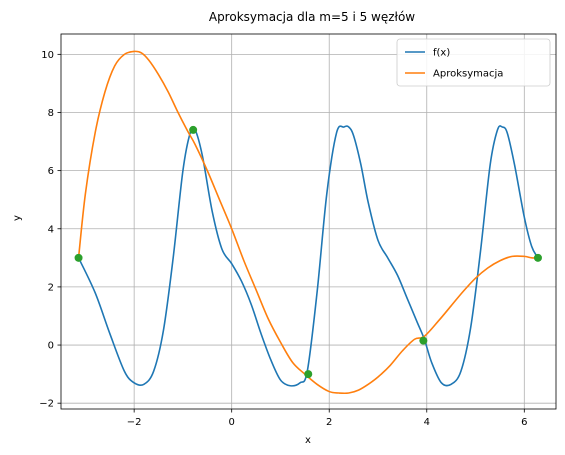 Image resolution: width=565 pixels, height=455 pixels. Describe the element at coordinates (441, 53) in the screenshot. I see `legend-label: f(x)` at that location.